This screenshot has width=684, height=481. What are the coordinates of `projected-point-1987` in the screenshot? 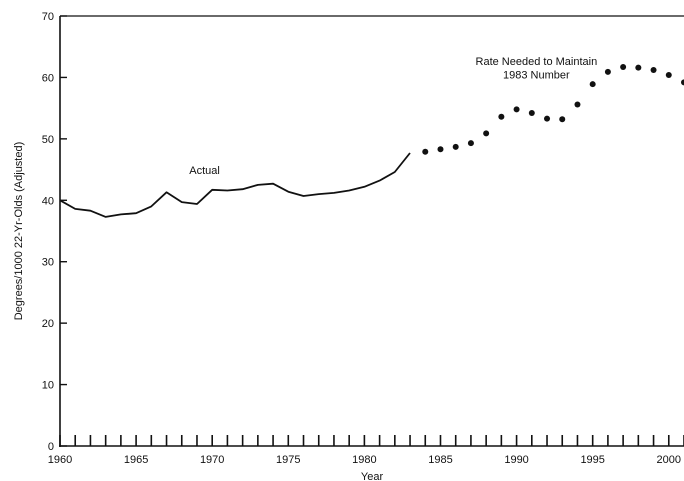 It's located at (470, 143).